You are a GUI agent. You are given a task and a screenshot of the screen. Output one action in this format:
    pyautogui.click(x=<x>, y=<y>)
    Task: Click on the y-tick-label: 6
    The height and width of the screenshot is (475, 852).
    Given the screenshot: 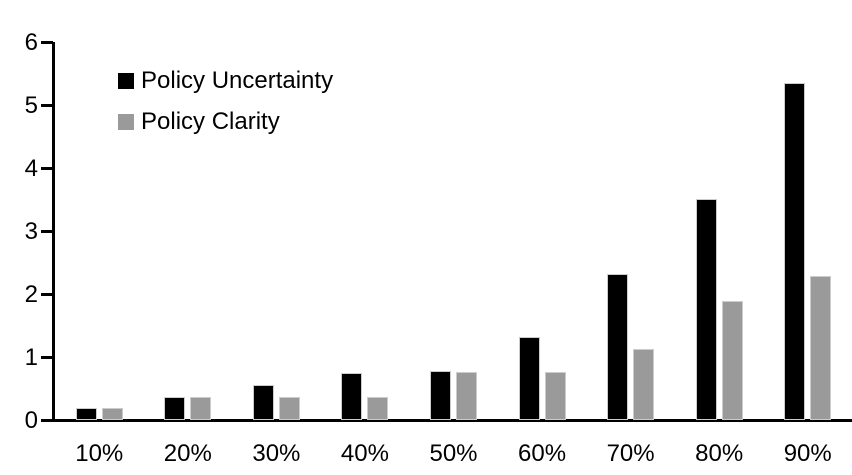 What is the action you would take?
    pyautogui.click(x=31, y=42)
    